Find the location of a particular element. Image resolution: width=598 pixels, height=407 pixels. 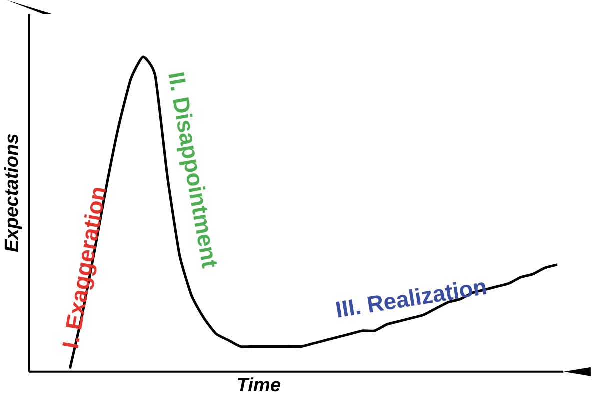

x-axis-title: Time is located at coordinates (259, 385).